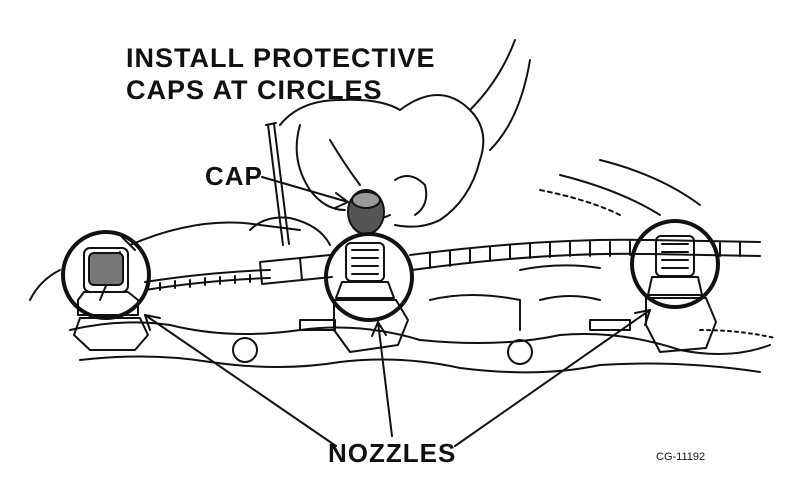 This screenshot has width=800, height=496. What do you see at coordinates (681, 457) in the screenshot?
I see `figure-code: CG-11192` at bounding box center [681, 457].